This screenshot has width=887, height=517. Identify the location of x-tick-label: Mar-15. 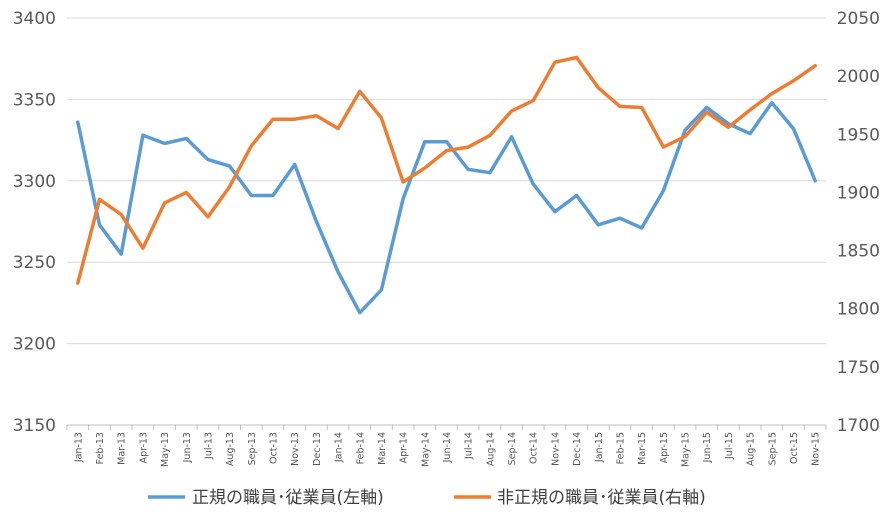
(642, 448).